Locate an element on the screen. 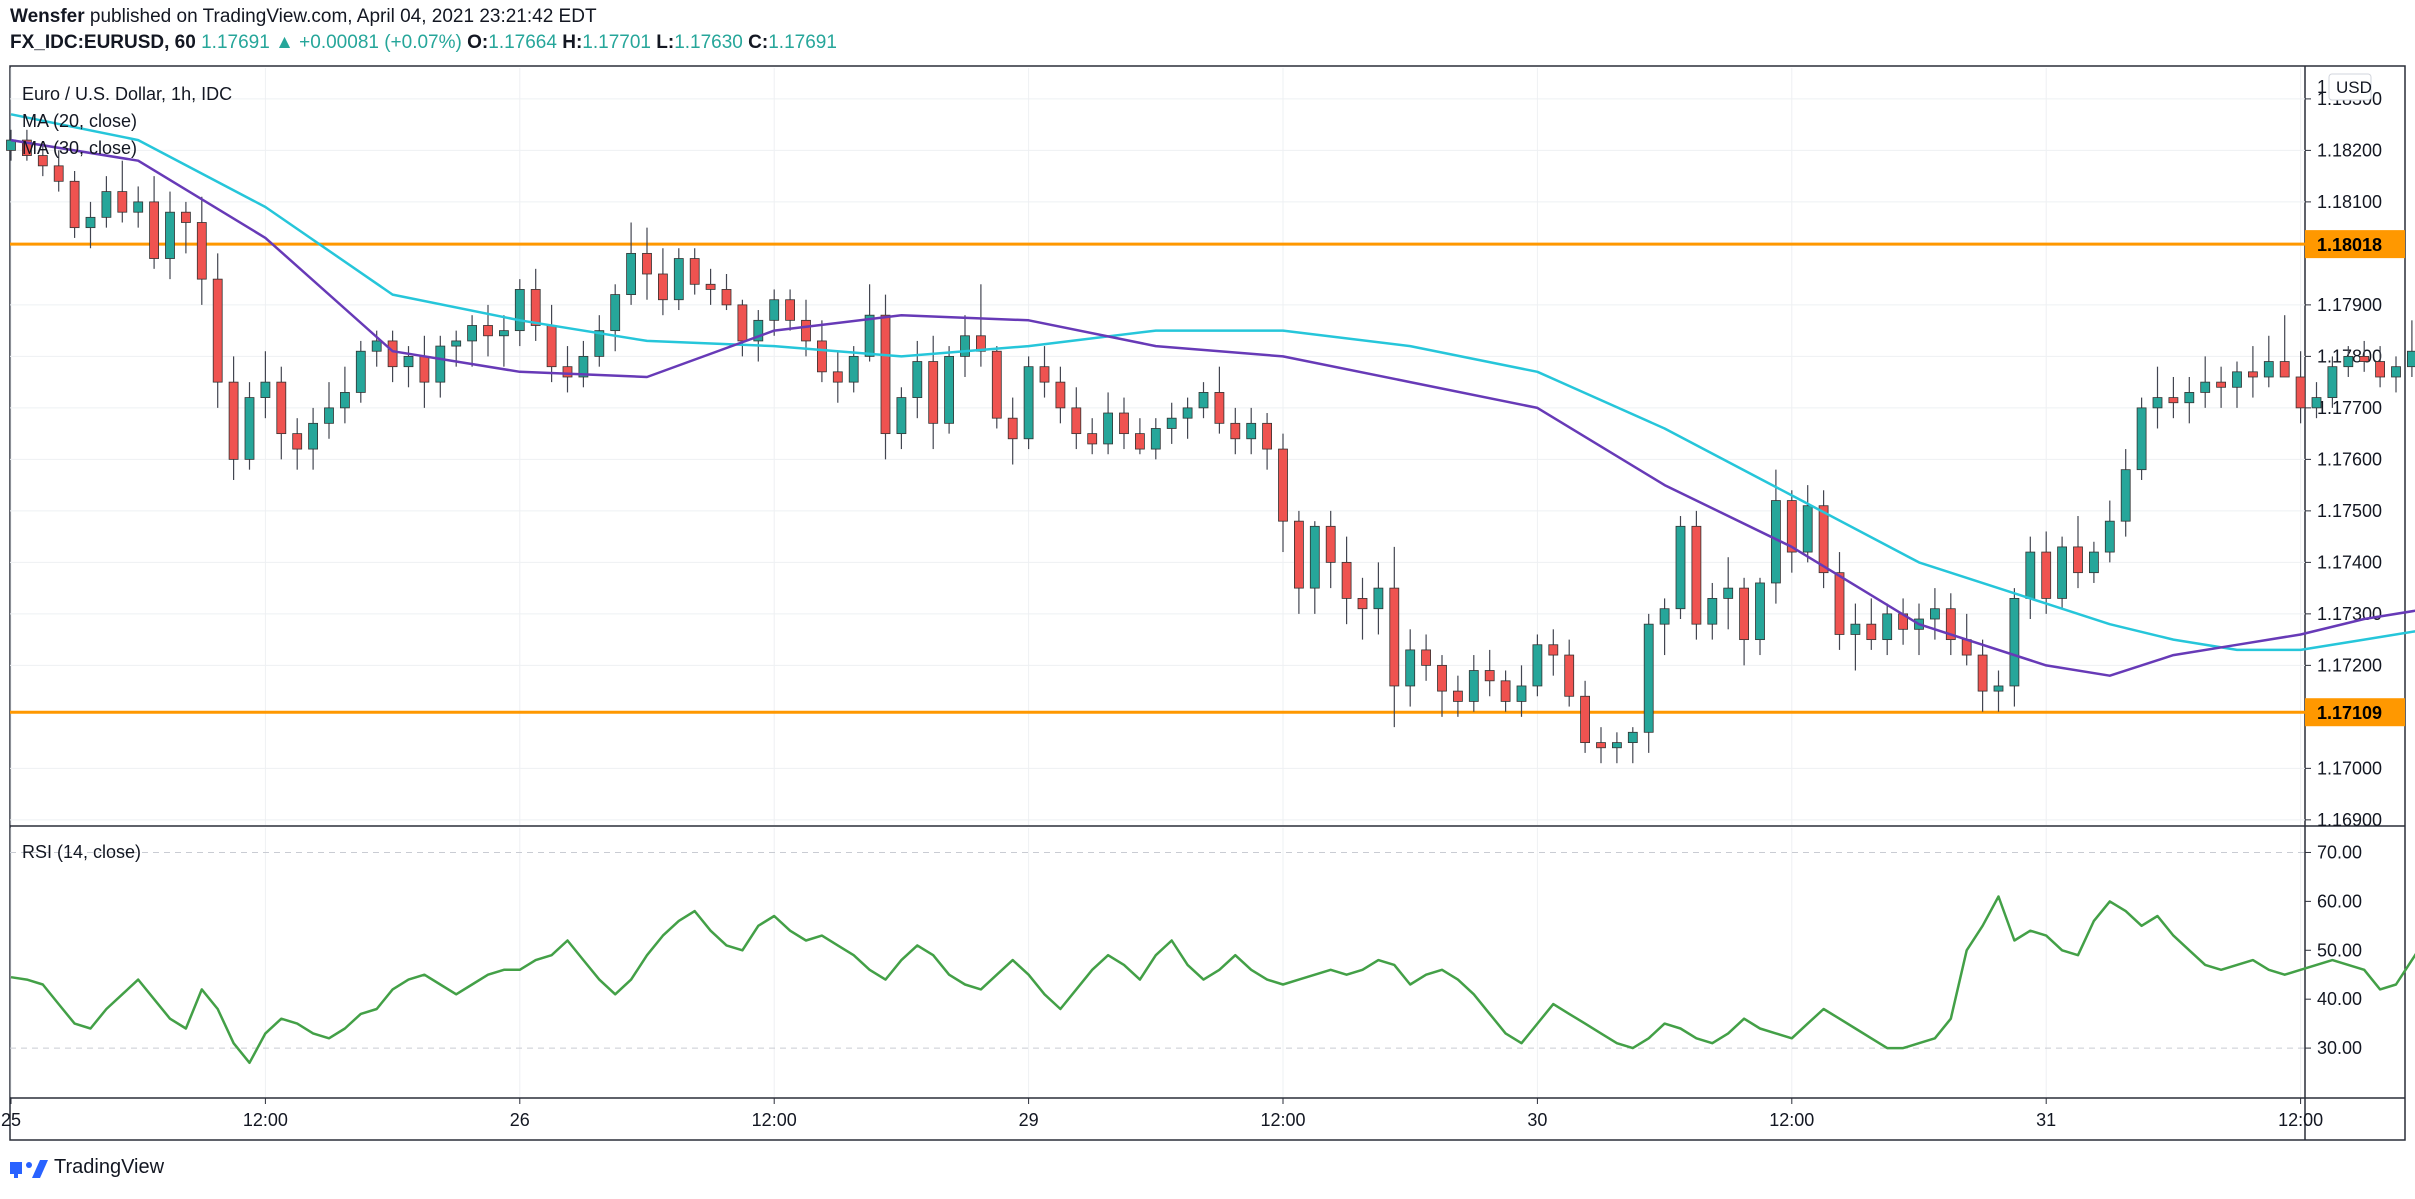 The image size is (2415, 1199). author-name: Wensfer is located at coordinates (47, 16).